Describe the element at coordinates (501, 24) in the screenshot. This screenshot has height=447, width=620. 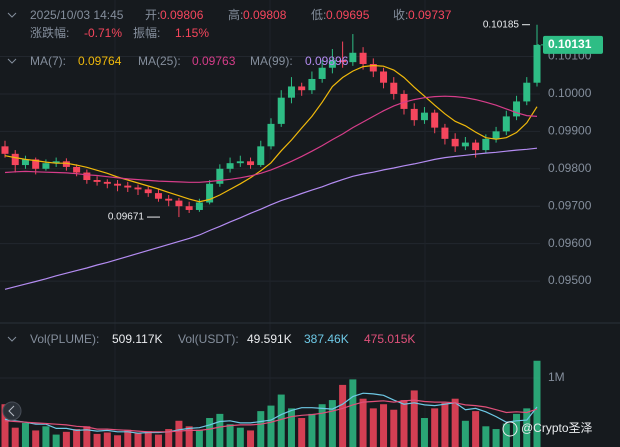
I see `high-marker: 0.10185` at that location.